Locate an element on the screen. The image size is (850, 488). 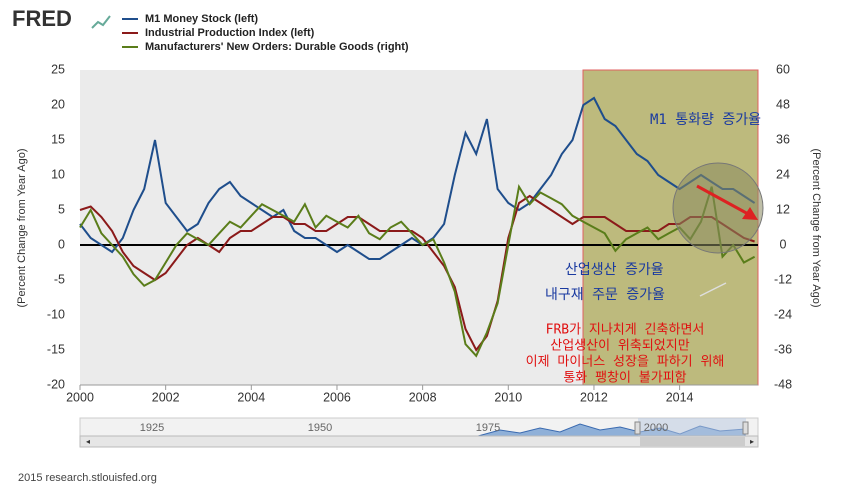
navigator-label: 1925 is located at coordinates (152, 428).